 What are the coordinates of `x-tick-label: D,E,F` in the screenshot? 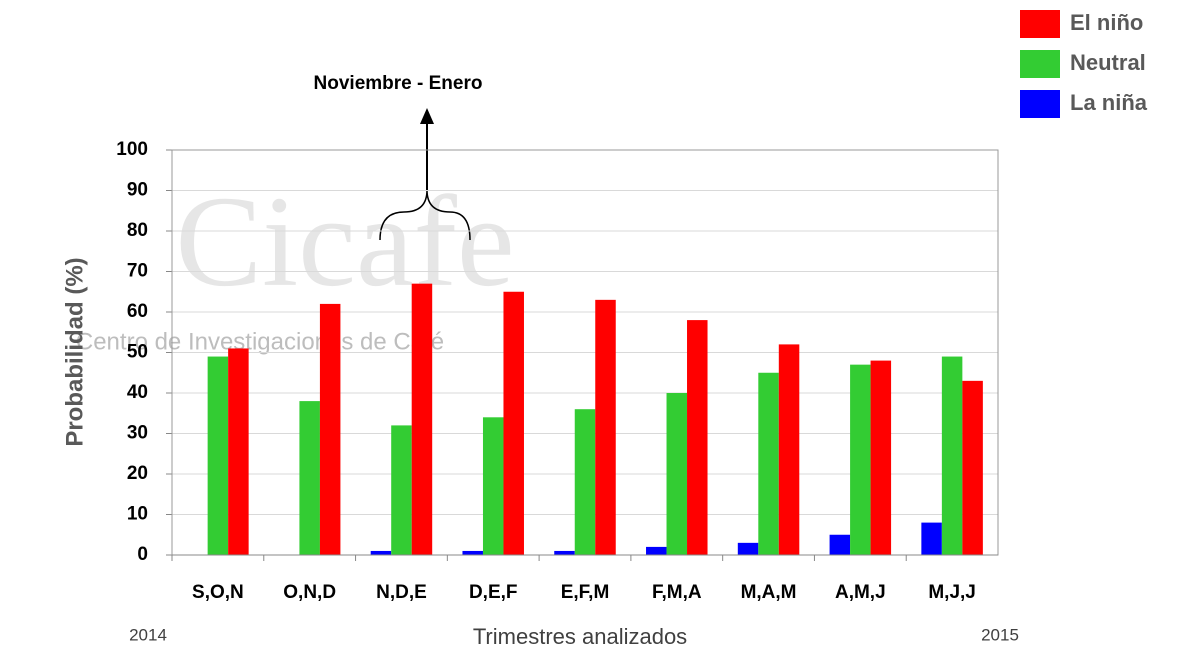 It's located at (493, 592).